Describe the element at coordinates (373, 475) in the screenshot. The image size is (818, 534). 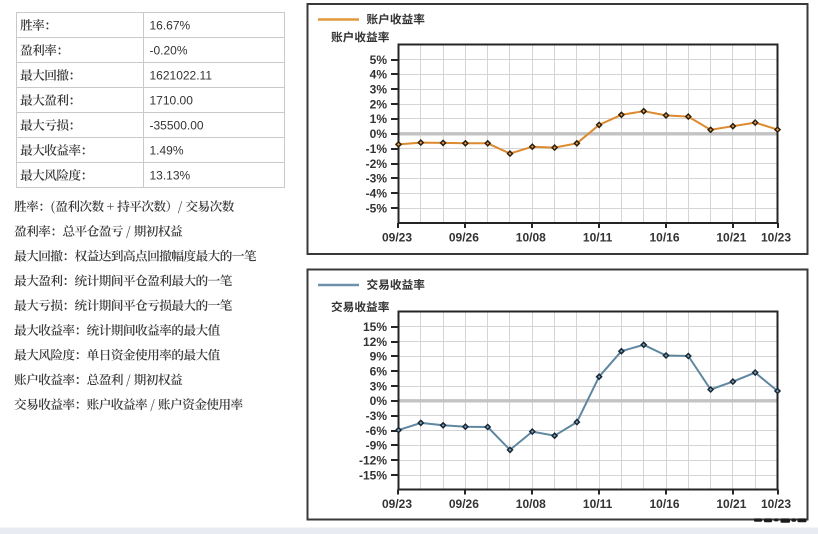
I see `svg-text: -15%` at that location.